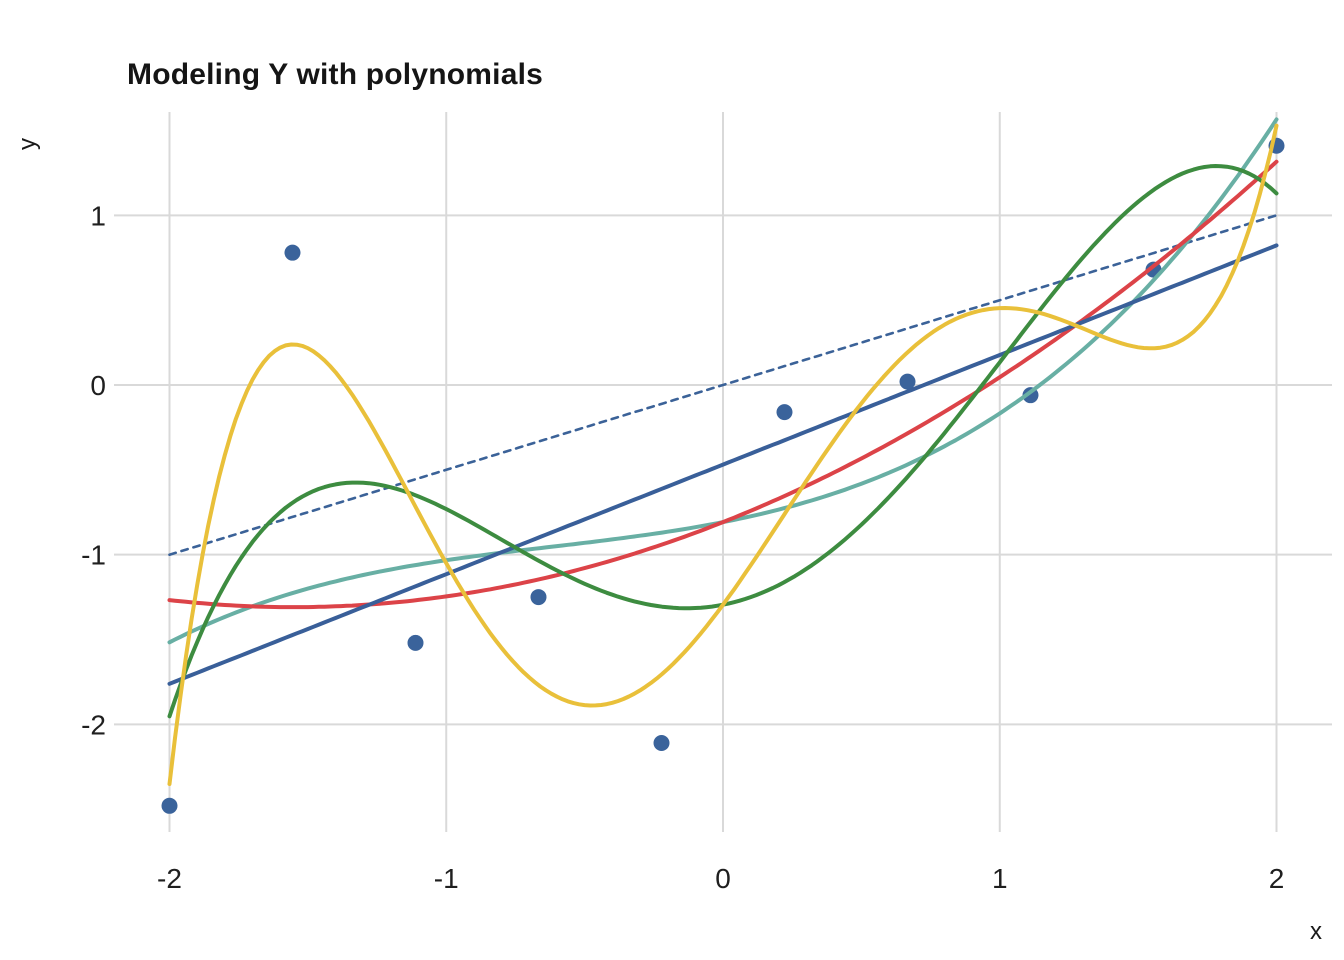 This screenshot has width=1344, height=960. I want to click on x-tick-label: 0, so click(723, 878).